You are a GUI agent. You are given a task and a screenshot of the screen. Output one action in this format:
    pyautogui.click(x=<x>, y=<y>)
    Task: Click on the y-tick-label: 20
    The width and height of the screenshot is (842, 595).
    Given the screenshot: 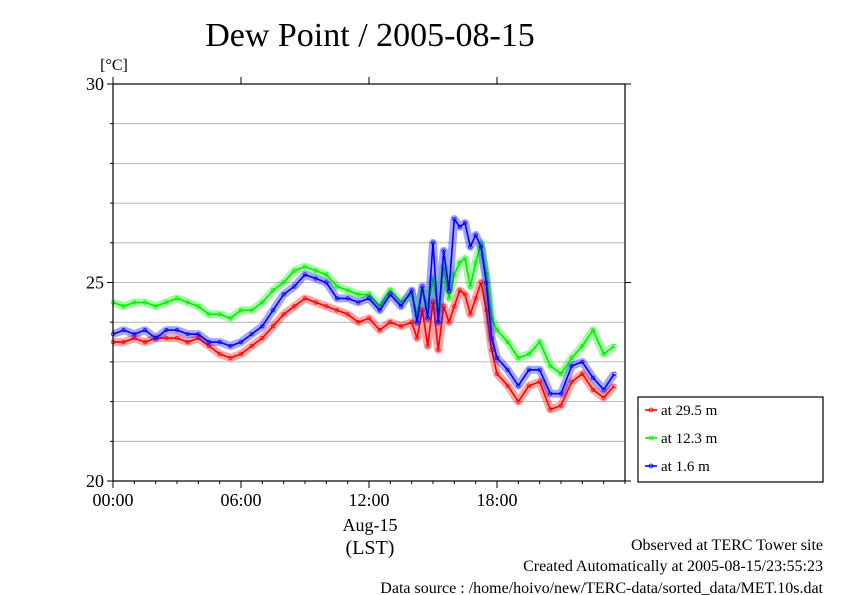 What is the action you would take?
    pyautogui.click(x=95, y=481)
    